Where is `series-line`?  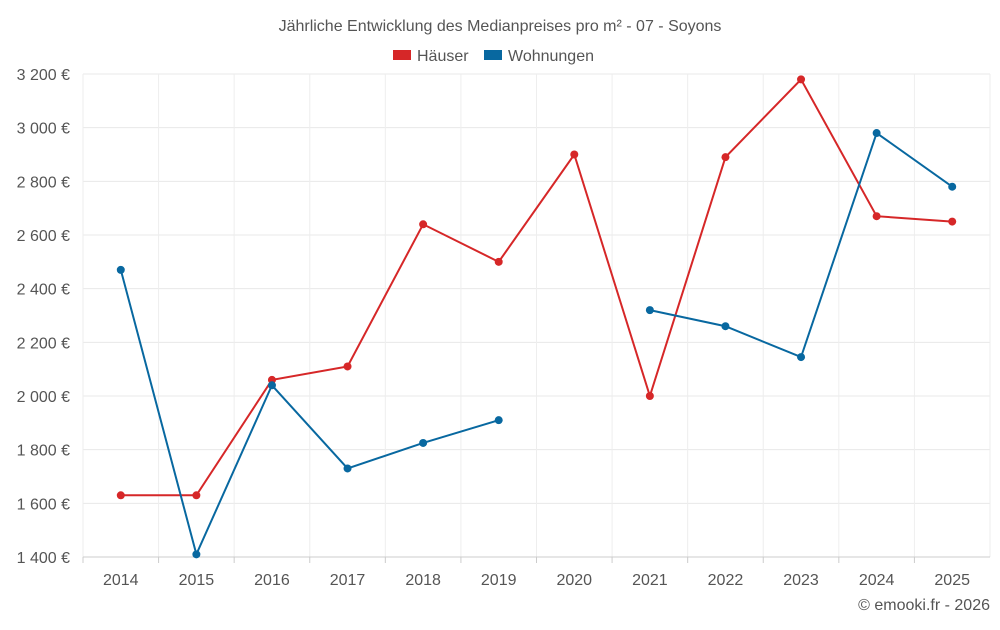
series-line is located at coordinates (801, 245).